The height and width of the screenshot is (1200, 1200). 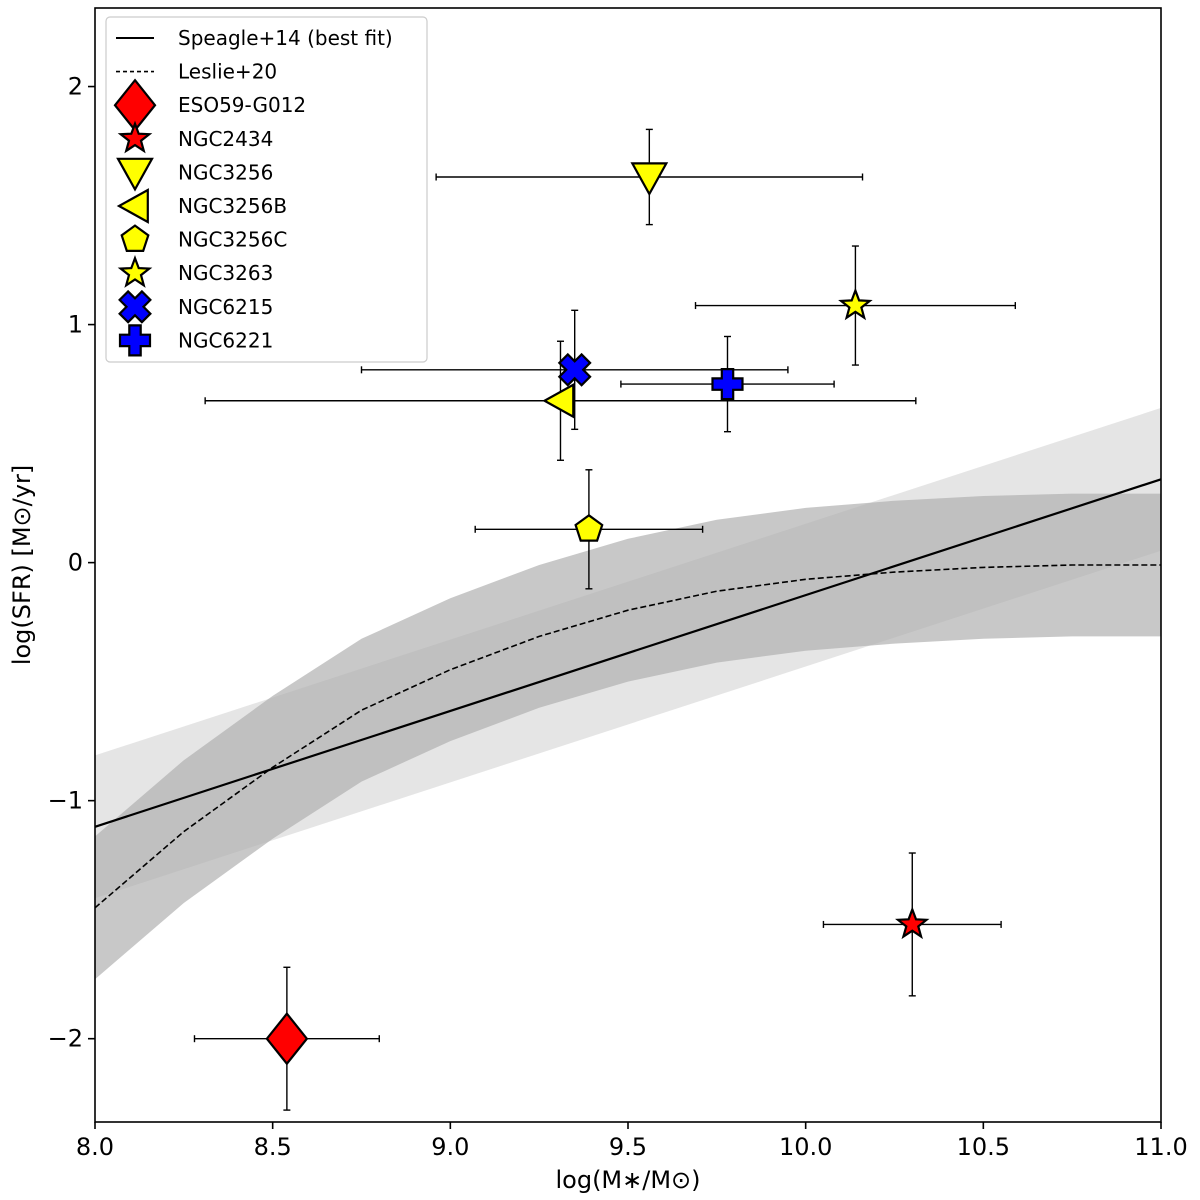 What do you see at coordinates (75, 87) in the screenshot?
I see `y-tick-label: 2` at bounding box center [75, 87].